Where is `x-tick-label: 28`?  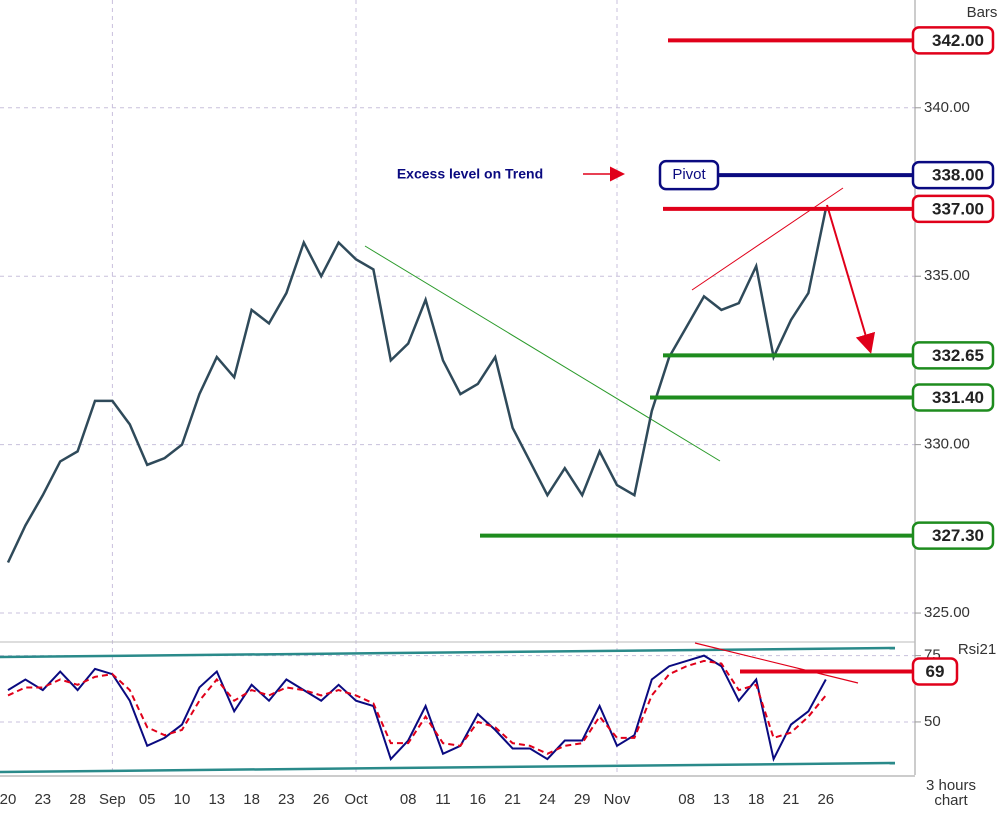
x-tick-label: 28 is located at coordinates (77, 799).